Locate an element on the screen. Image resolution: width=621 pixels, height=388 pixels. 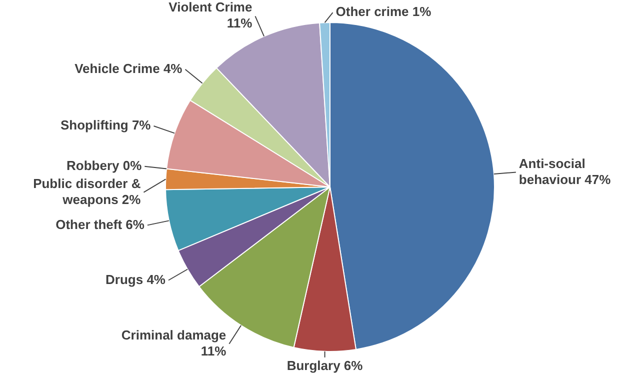
slice-label: Public disorder & weapons 2% is located at coordinates (87, 191).